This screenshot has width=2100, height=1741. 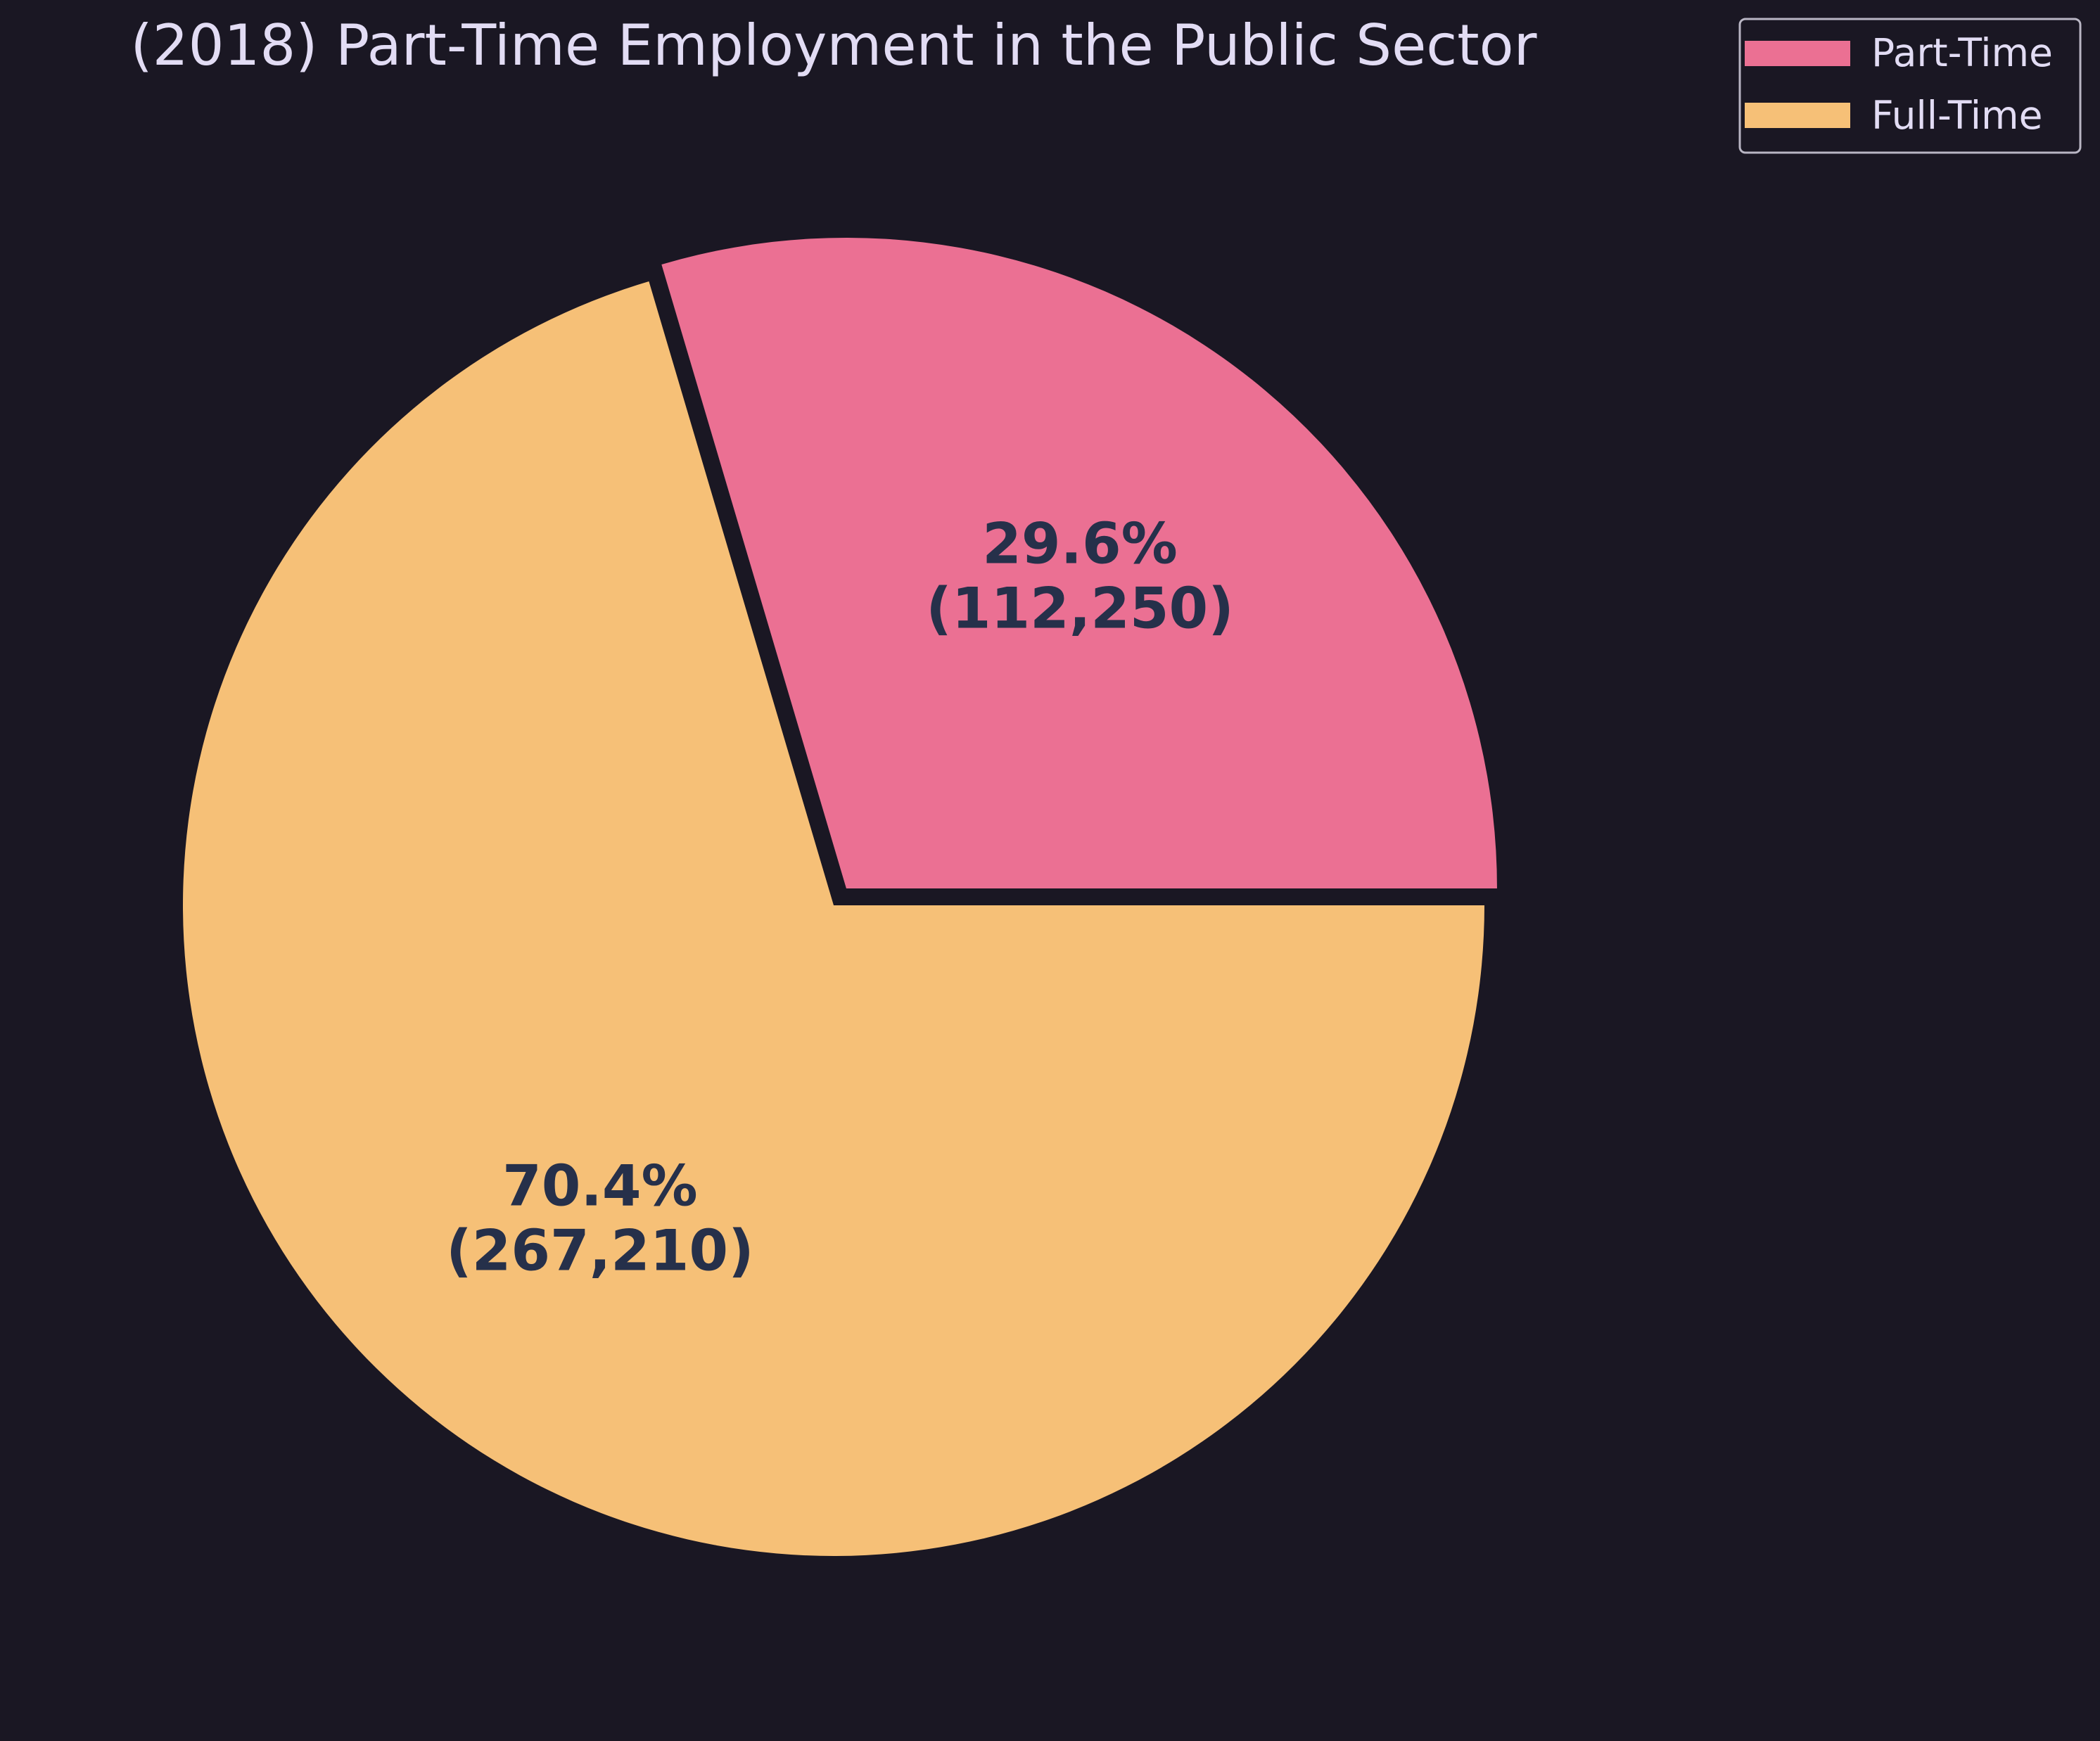 What do you see at coordinates (1910, 86) in the screenshot?
I see `legend: Part-Time Full-Time` at bounding box center [1910, 86].